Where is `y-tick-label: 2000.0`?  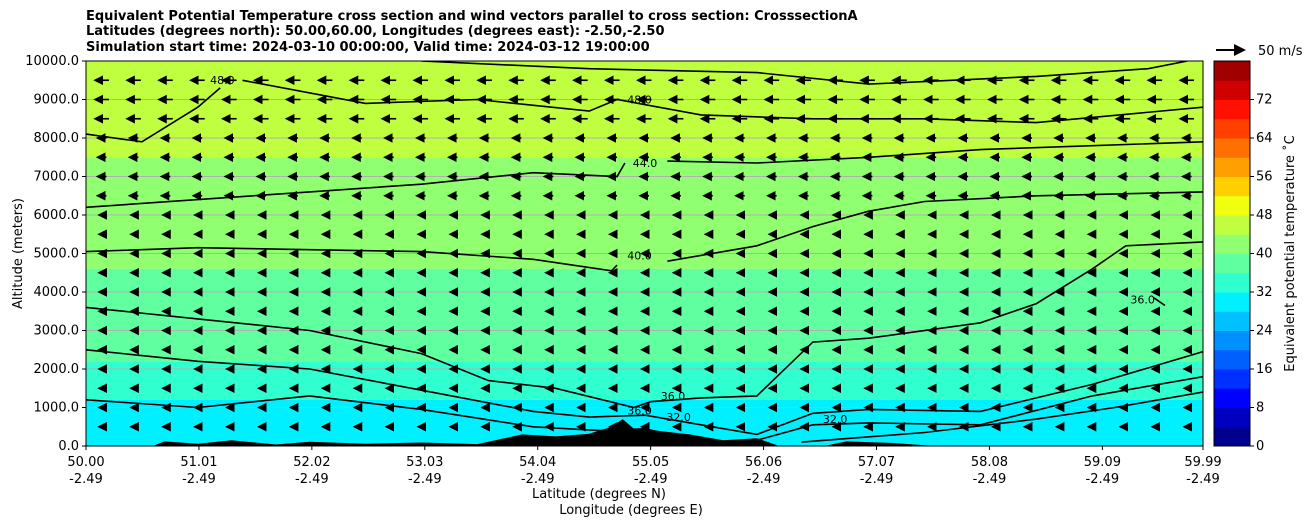 y-tick-label: 2000.0 is located at coordinates (57, 369).